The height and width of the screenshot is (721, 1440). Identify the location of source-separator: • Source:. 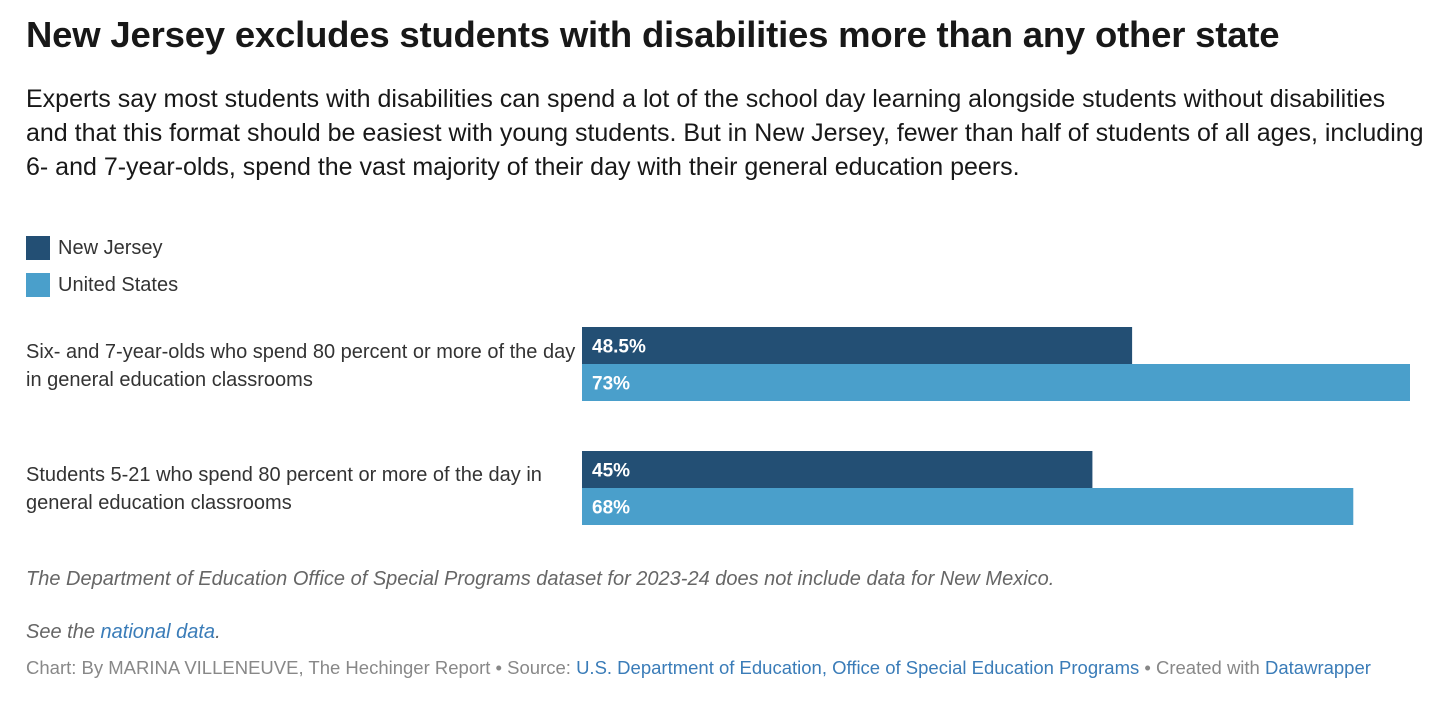
(533, 667).